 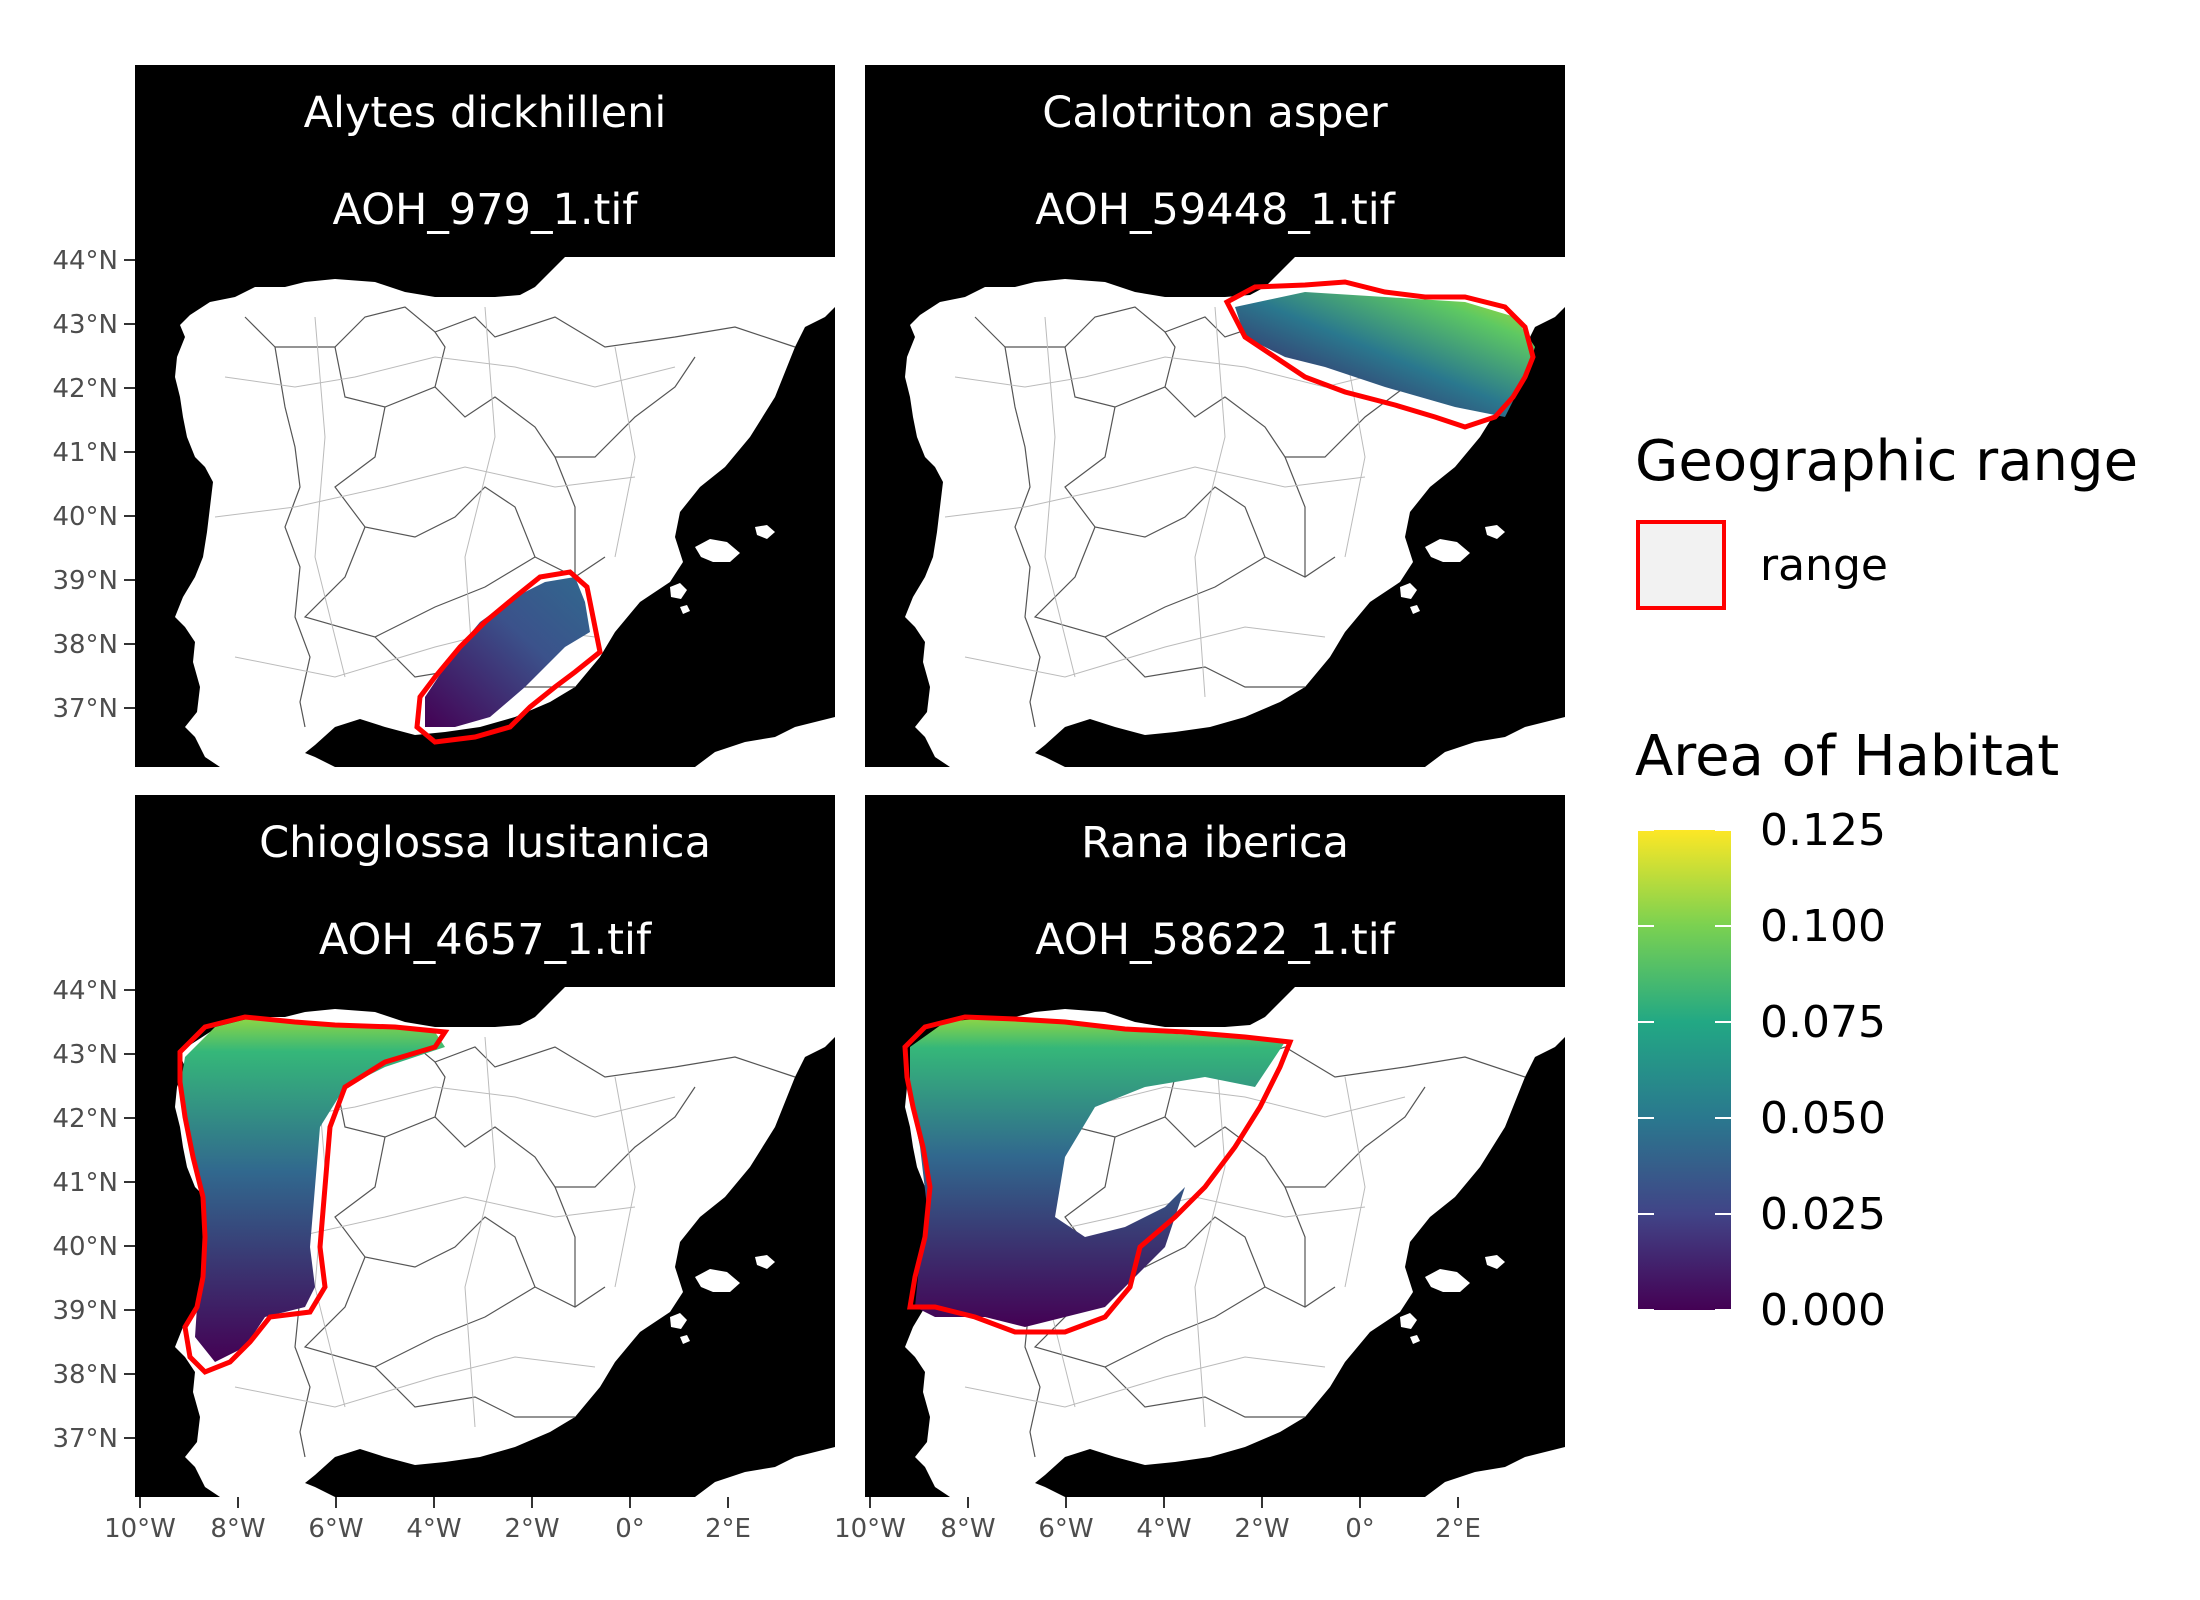 I want to click on panel-chioglossa-lusitanica: Chioglossa lusitanica AOH_4657_1.tif, so click(x=485, y=1146).